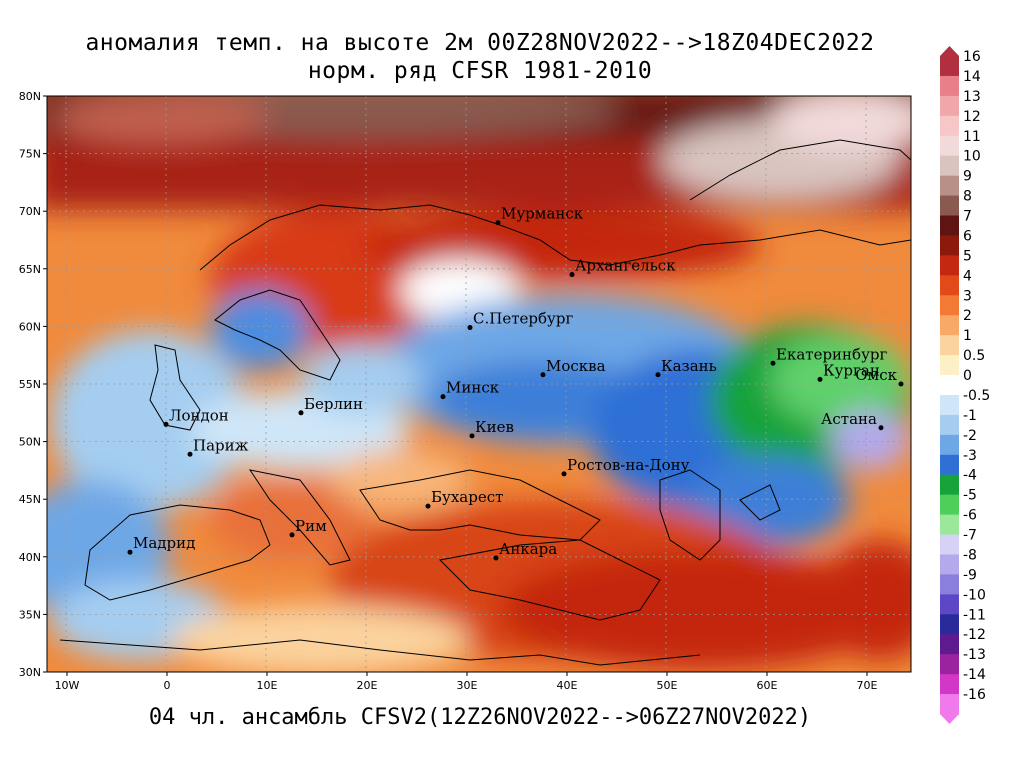 The width and height of the screenshot is (1024, 768). I want to click on colorbar-label: -8, so click(970, 555).